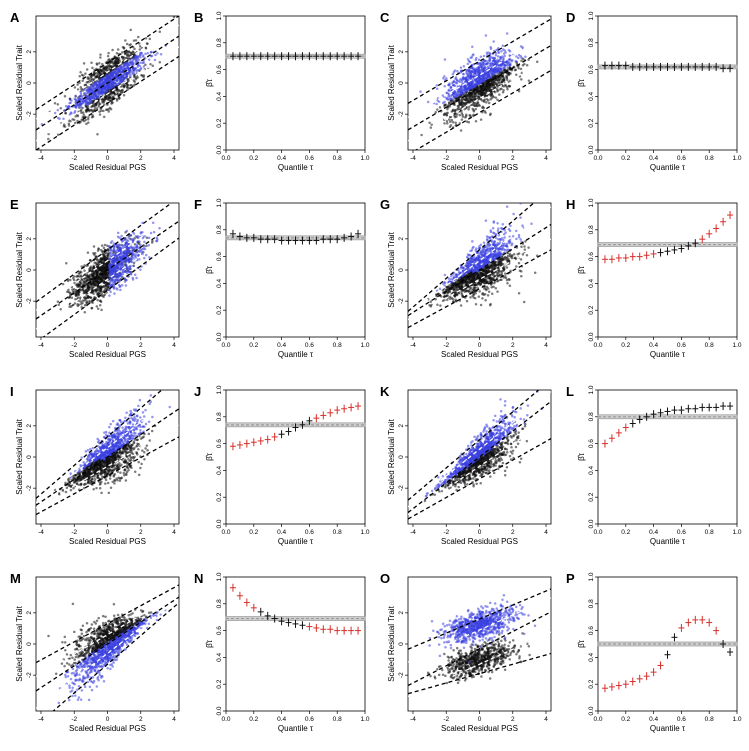 The image size is (749, 751). Describe the element at coordinates (219, 15) in the screenshot. I see `y-tick-label: 1.0` at that location.